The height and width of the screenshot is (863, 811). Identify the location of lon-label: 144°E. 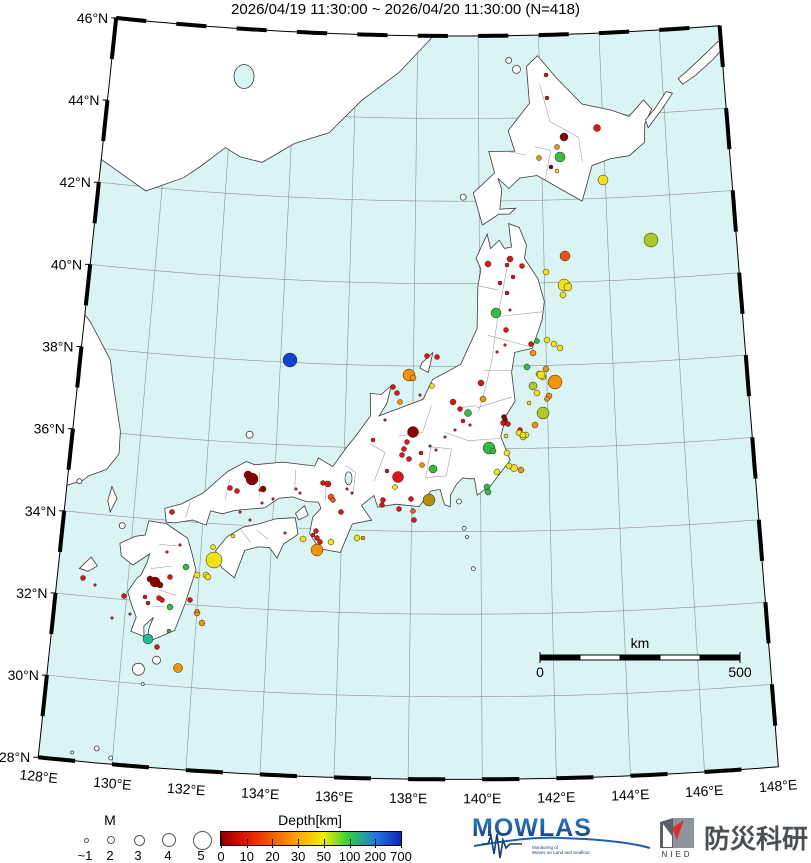
(630, 795).